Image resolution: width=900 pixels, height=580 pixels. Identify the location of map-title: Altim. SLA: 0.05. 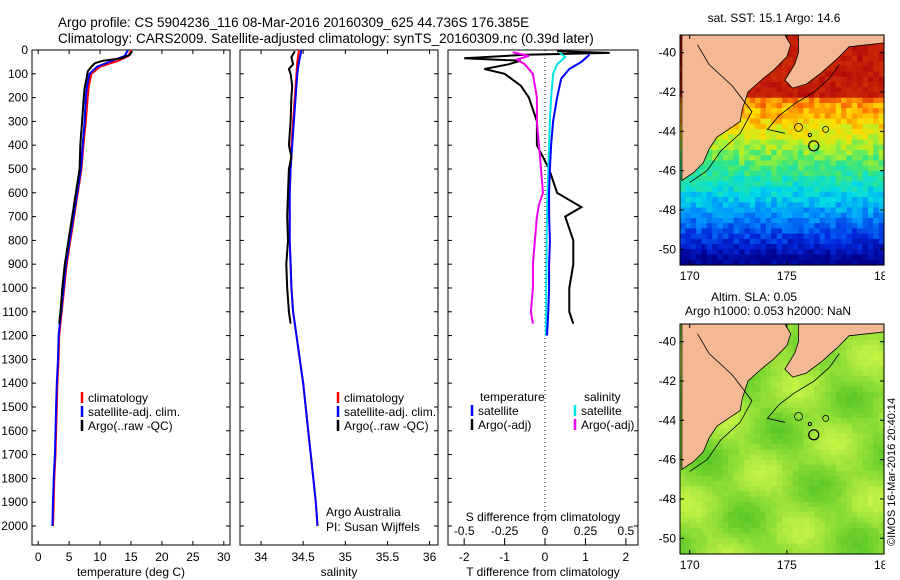
(754, 297).